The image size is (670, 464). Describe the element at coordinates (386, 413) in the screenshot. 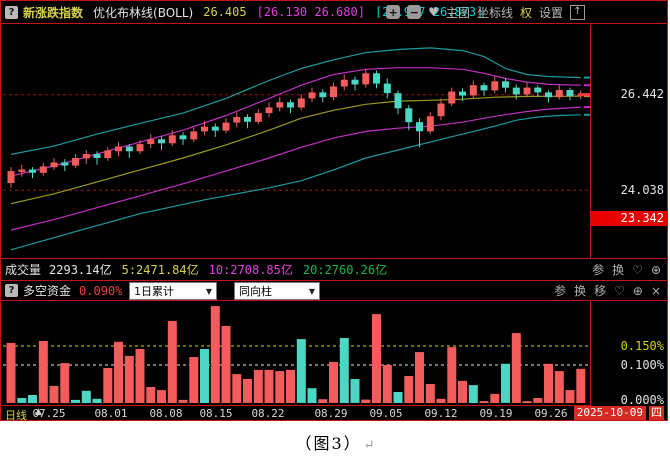

I see `date-tick: 09.05` at that location.